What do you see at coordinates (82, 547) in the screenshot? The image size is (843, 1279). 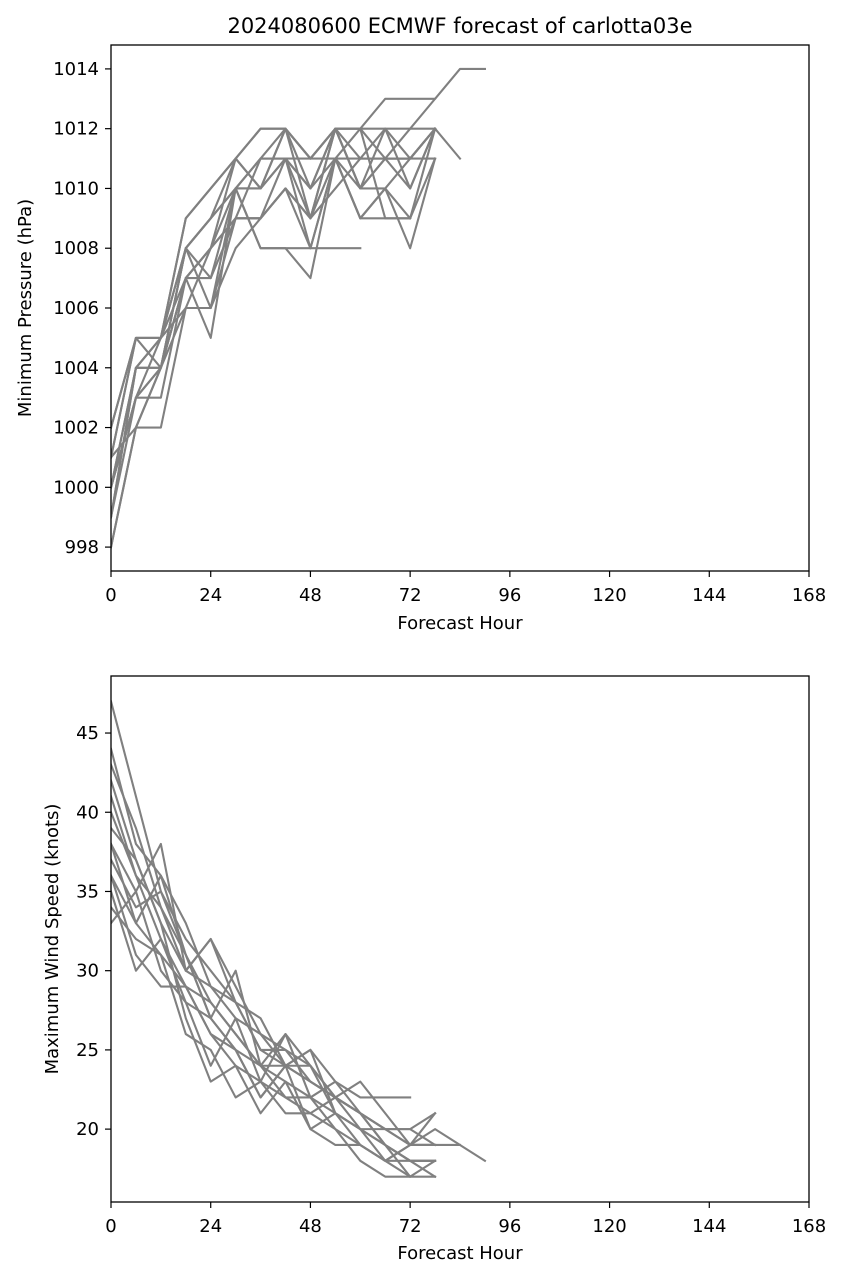 I see `pressure-y-tick-label: 998` at bounding box center [82, 547].